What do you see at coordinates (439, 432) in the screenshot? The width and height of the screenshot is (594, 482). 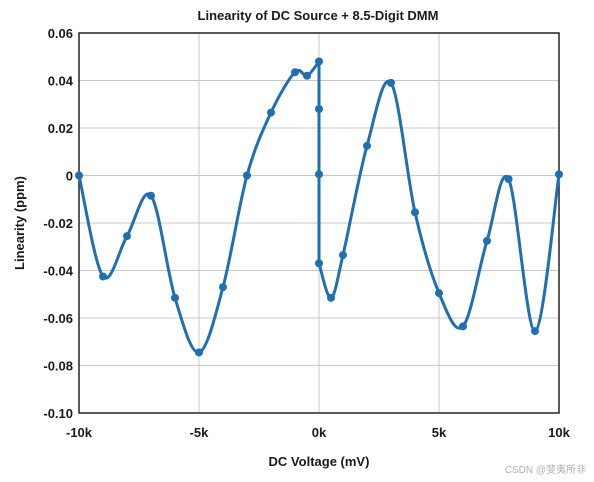 I see `x-tick-label: 5k` at bounding box center [439, 432].